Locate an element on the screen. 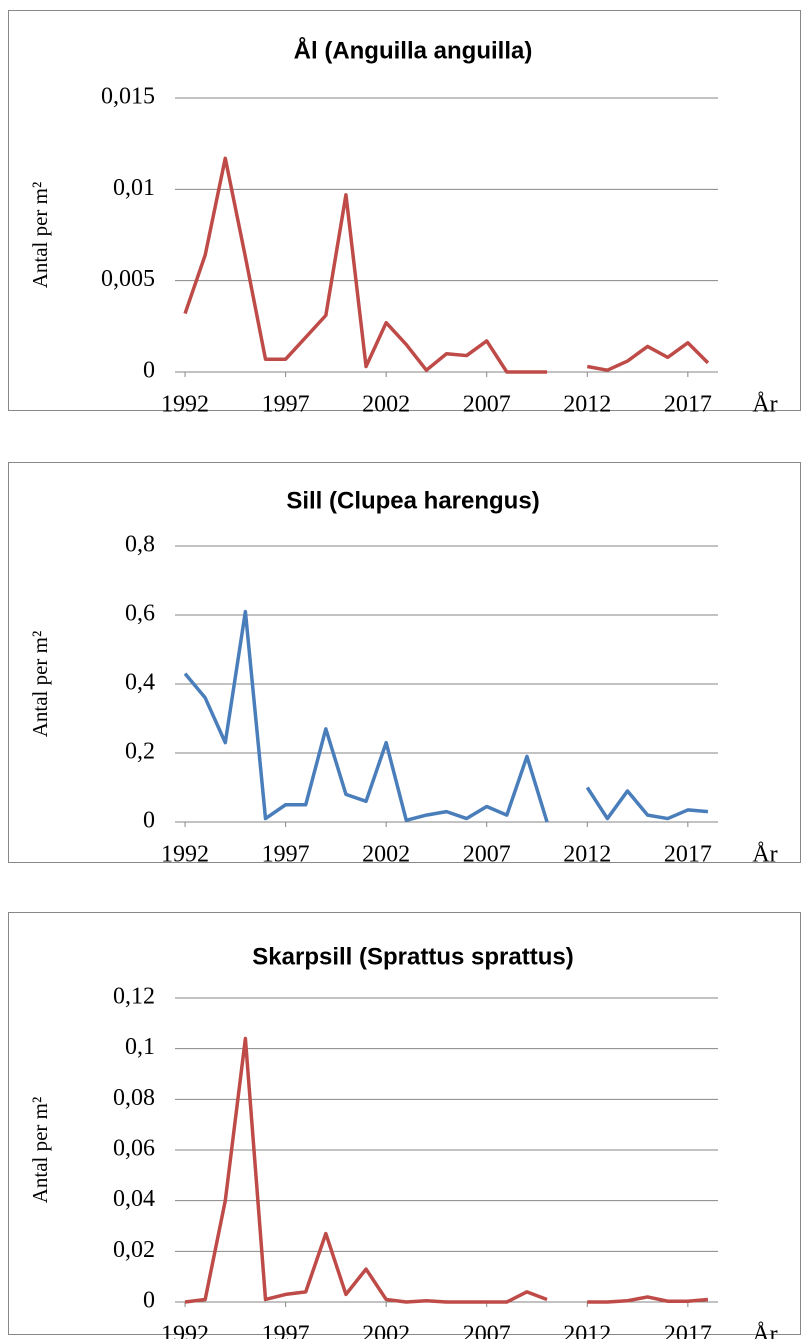 This screenshot has width=809, height=1339. y-tick-label: 0,08 is located at coordinates (134, 1098).